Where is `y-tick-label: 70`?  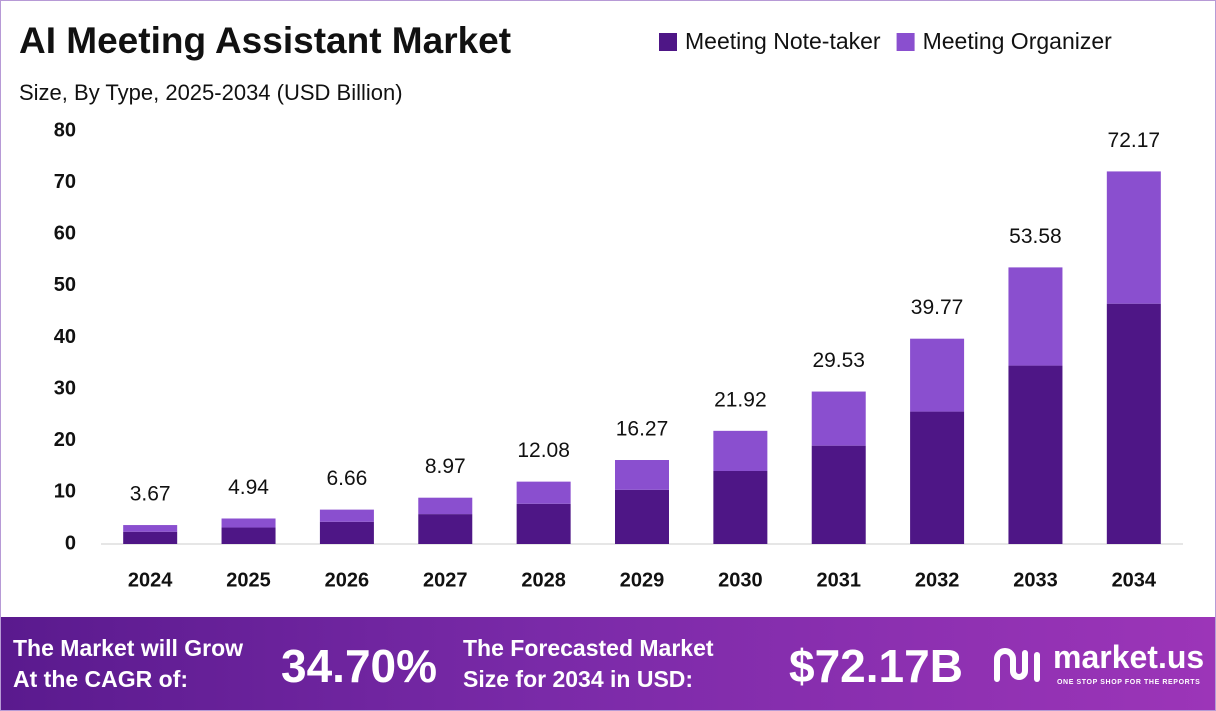 y-tick-label: 70 is located at coordinates (65, 182).